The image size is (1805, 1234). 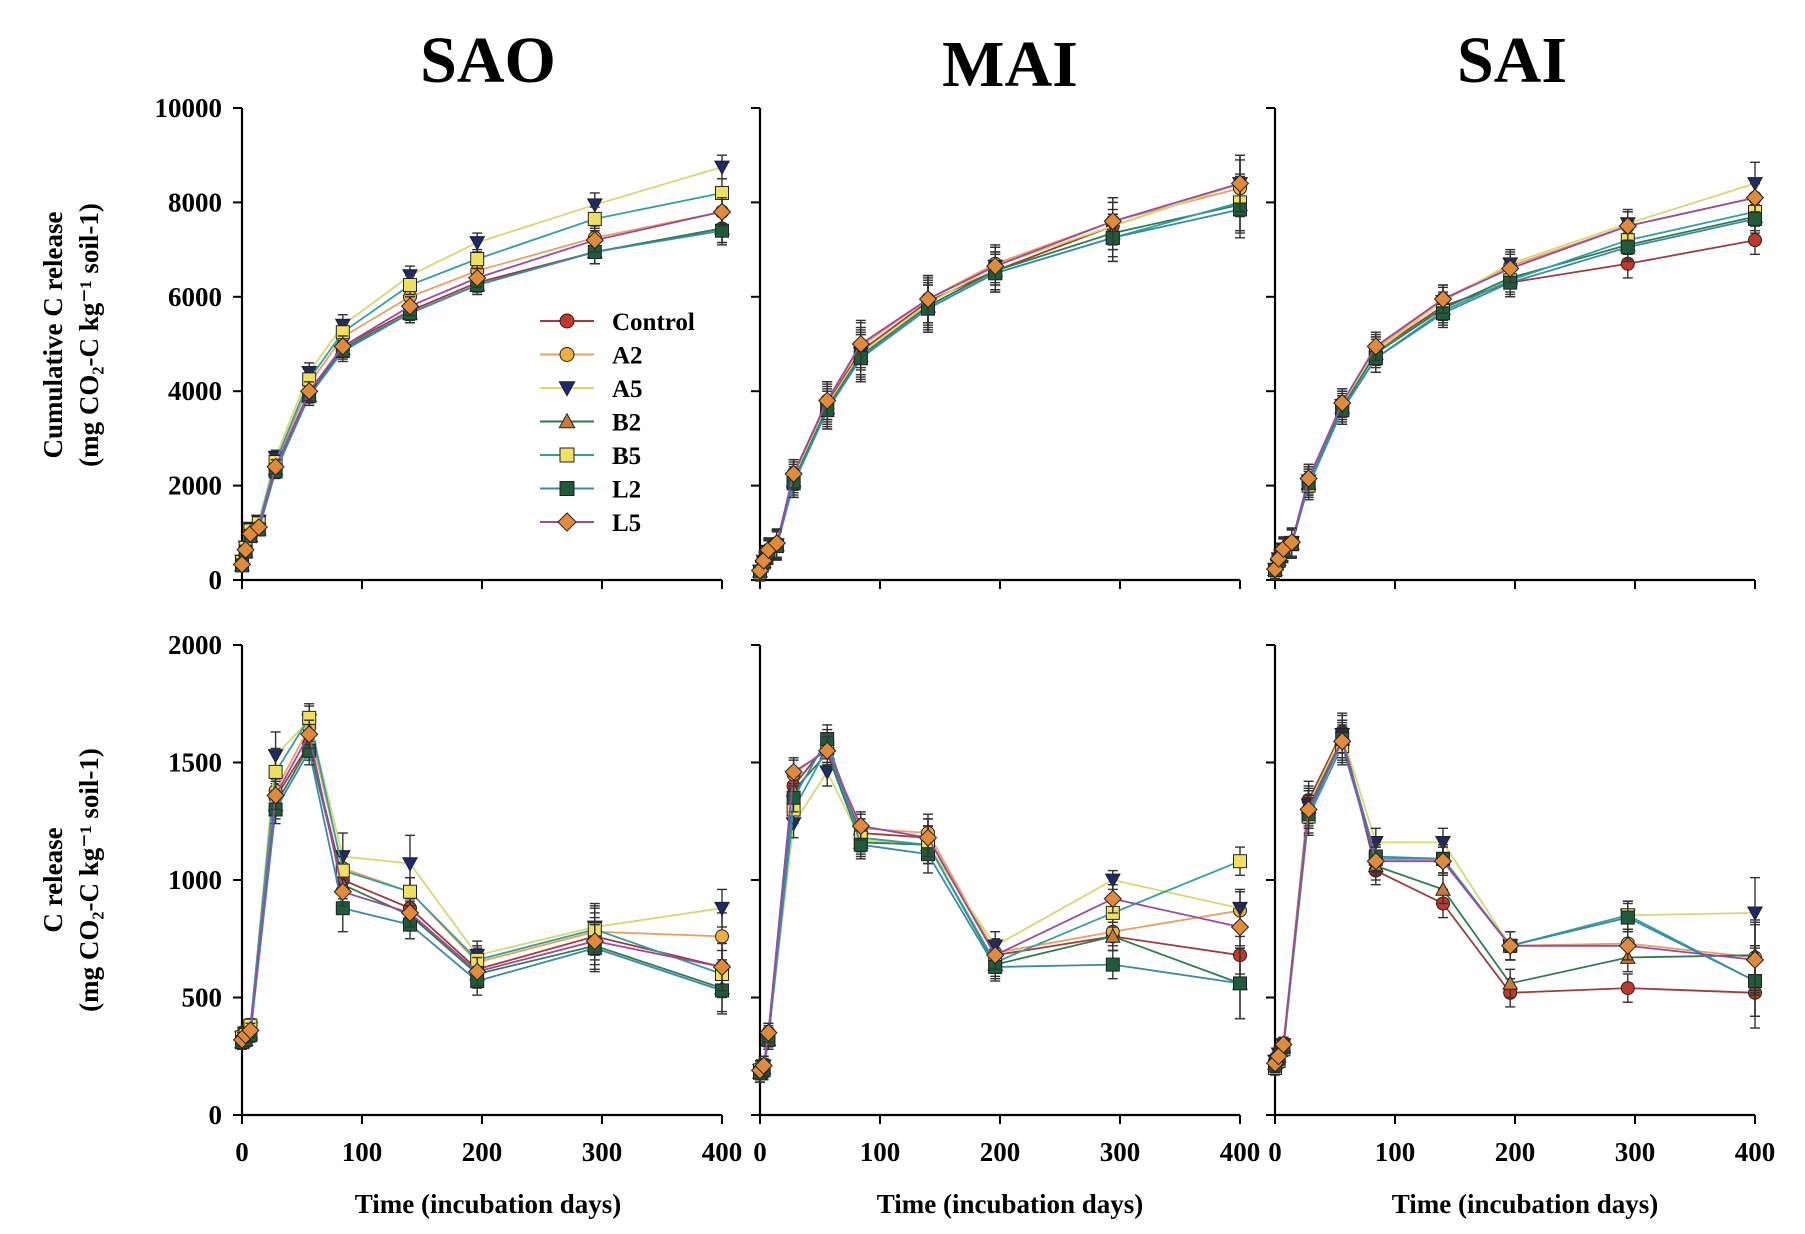 What do you see at coordinates (1275, 1152) in the screenshot?
I see `x-tick-label: 0` at bounding box center [1275, 1152].